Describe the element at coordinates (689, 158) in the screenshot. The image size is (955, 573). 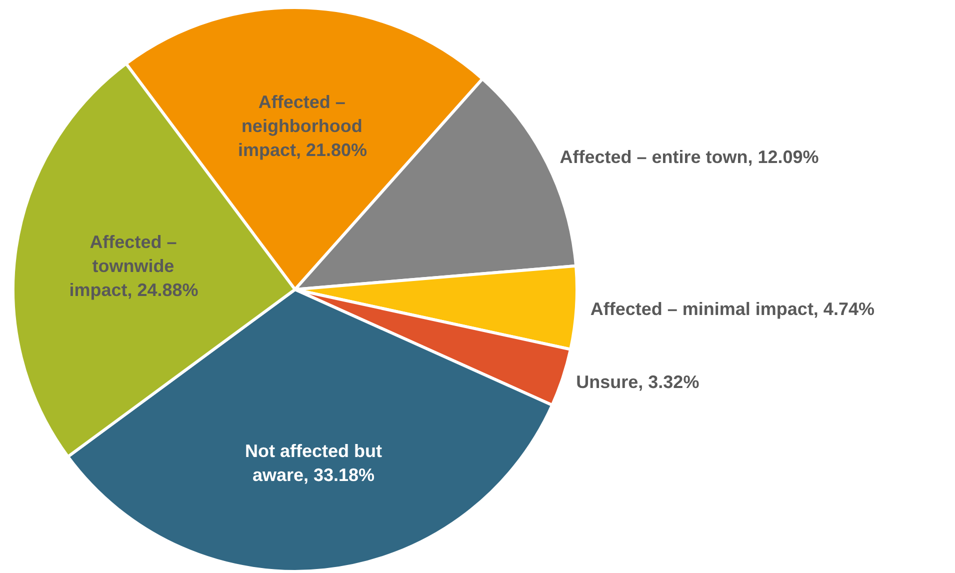
I see `slice-label: Affected – entire town, 12.09%` at that location.